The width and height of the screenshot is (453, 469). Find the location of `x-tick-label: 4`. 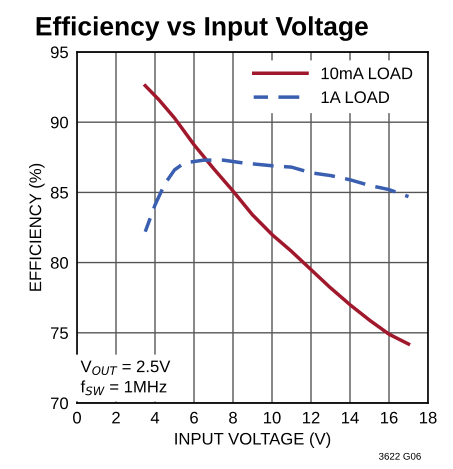

x-tick-label: 4 is located at coordinates (155, 418).